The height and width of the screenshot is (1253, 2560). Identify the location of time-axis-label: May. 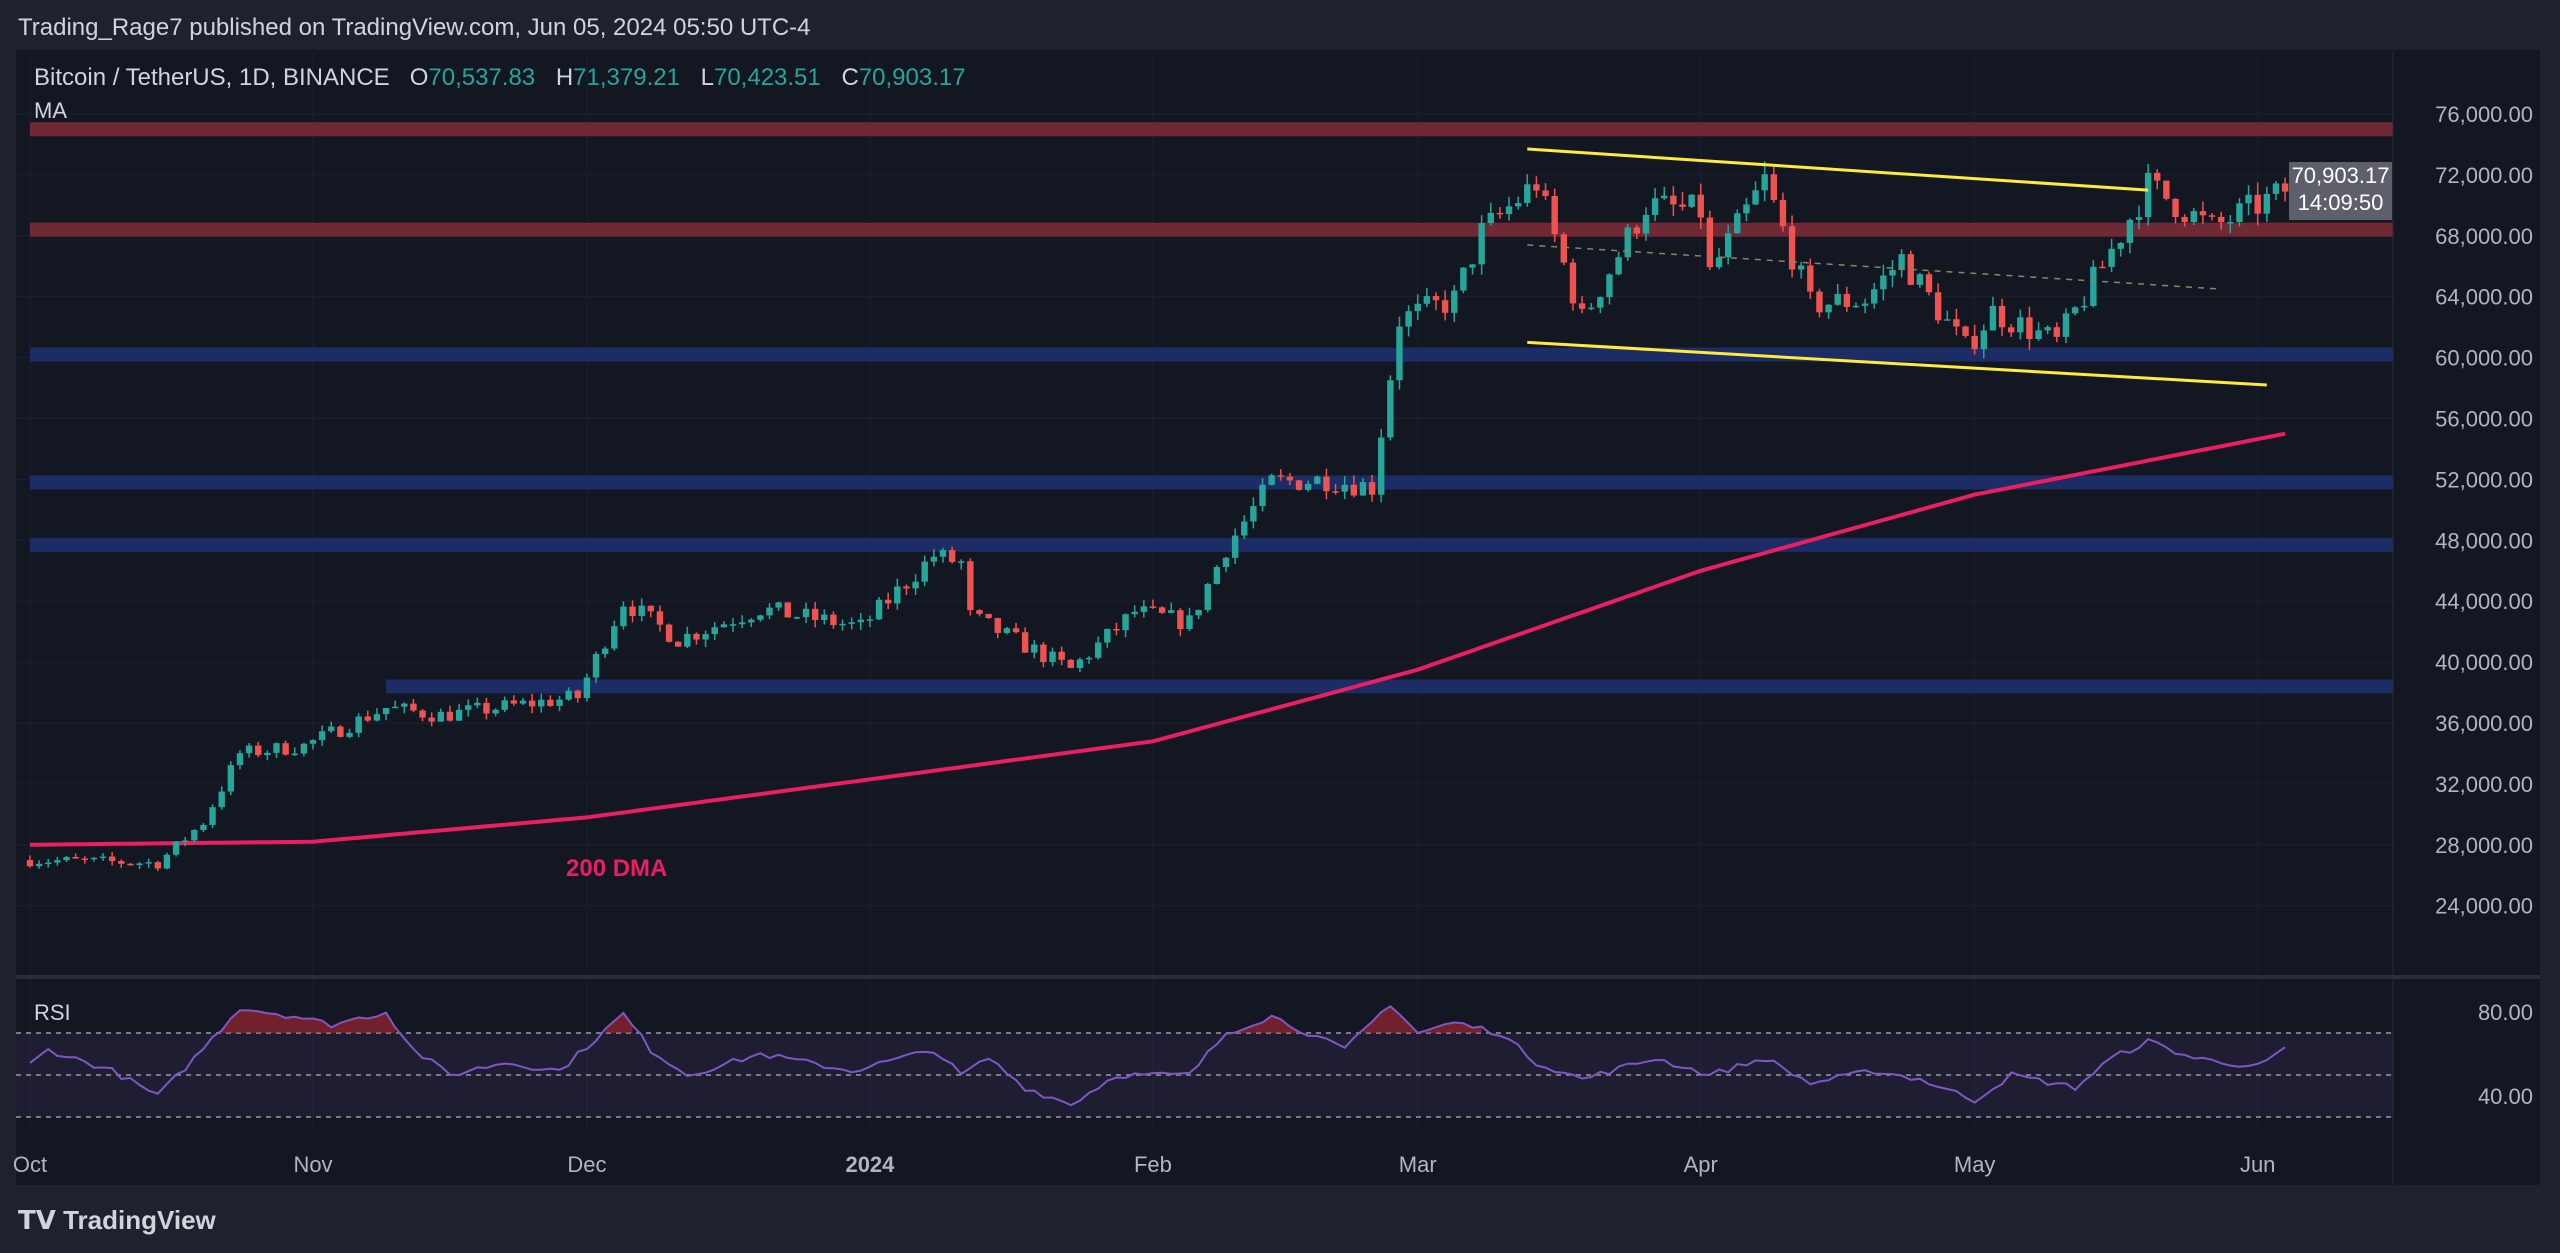
(1975, 1164).